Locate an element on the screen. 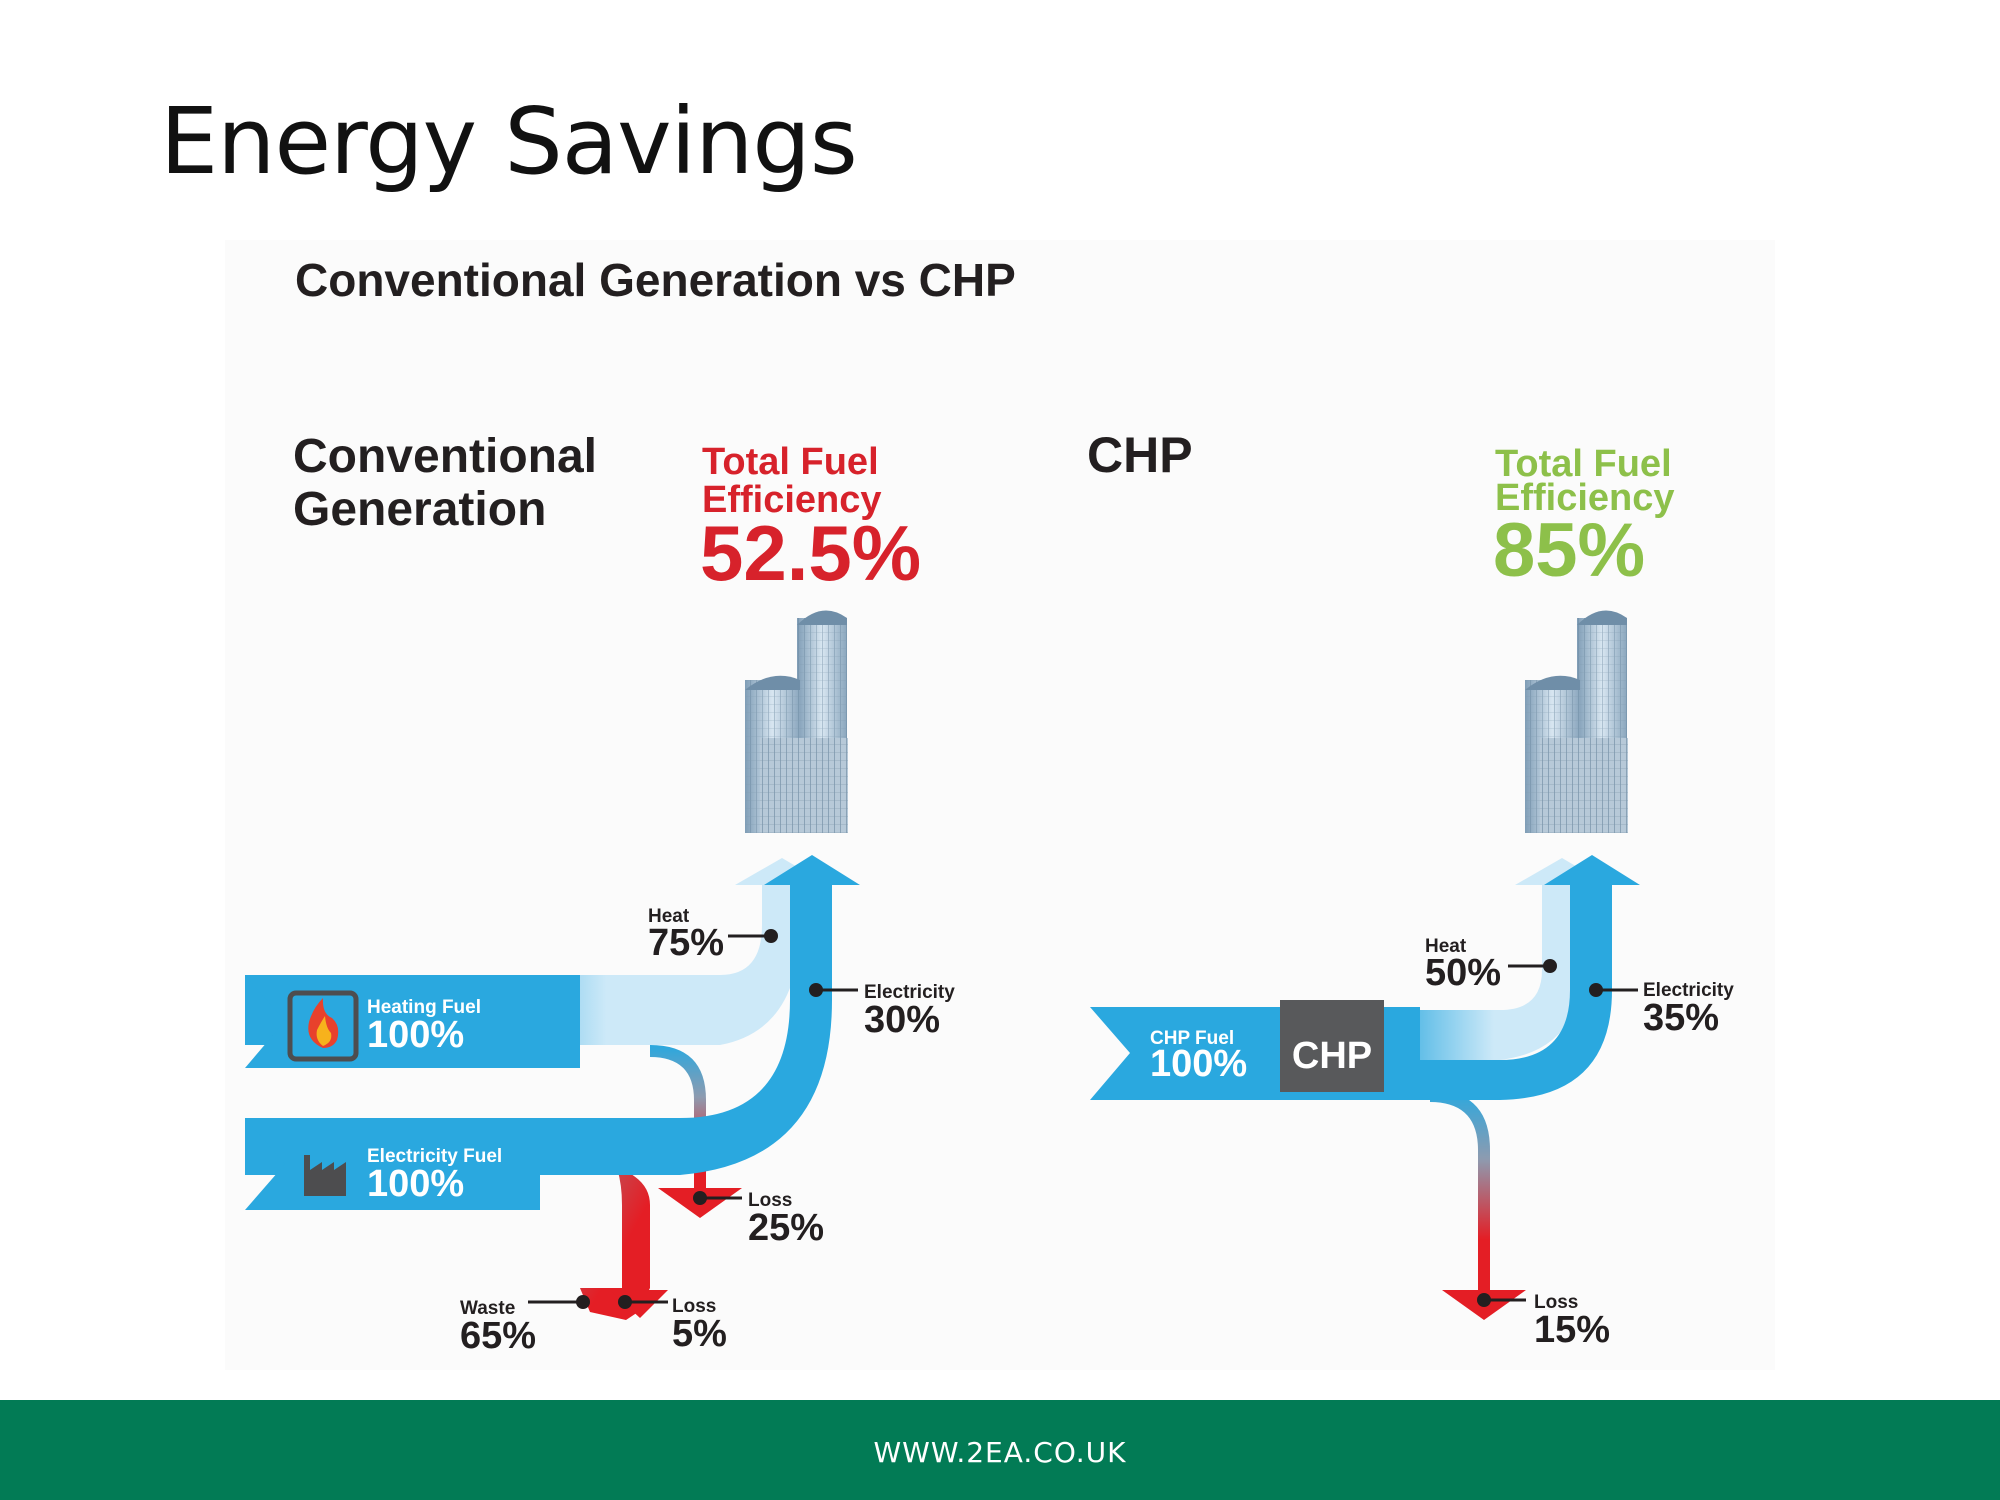  conventional-label-line2: Generation is located at coordinates (419, 509).